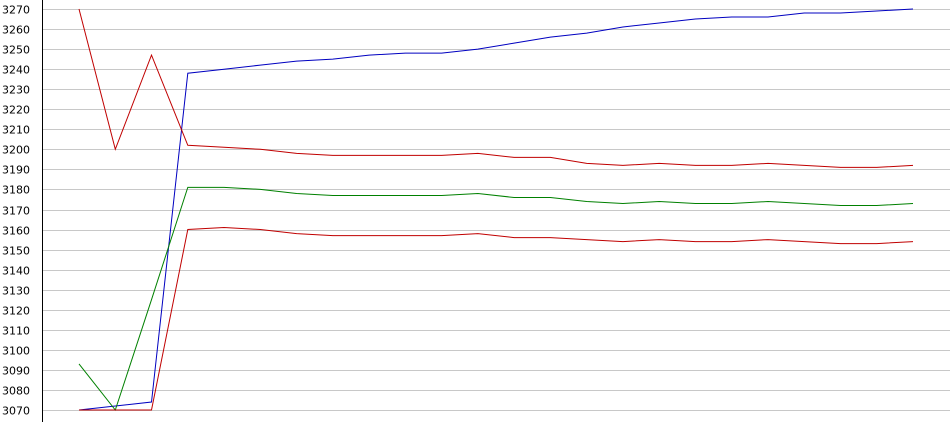 The height and width of the screenshot is (435, 950). What do you see at coordinates (16, 291) in the screenshot?
I see `y-tick-label: 3130` at bounding box center [16, 291].